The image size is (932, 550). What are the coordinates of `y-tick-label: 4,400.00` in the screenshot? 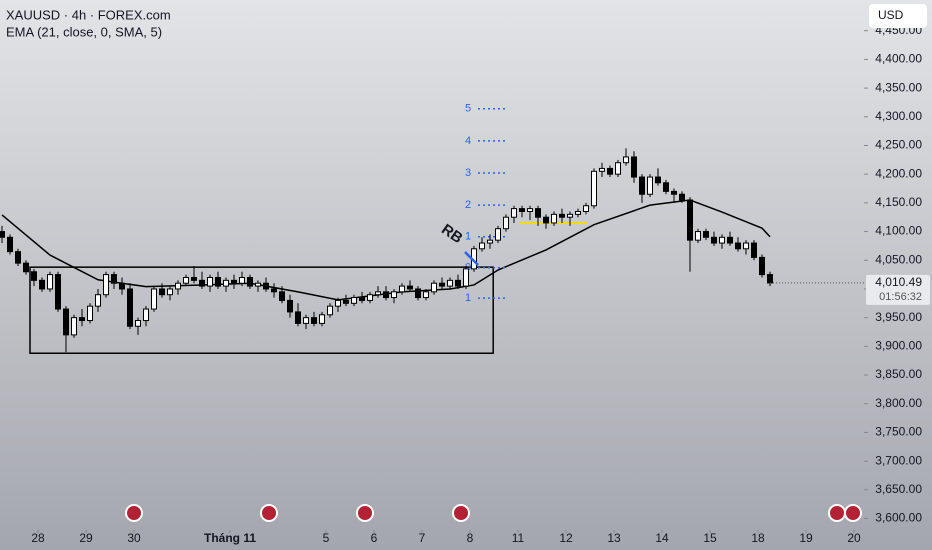 It's located at (898, 59).